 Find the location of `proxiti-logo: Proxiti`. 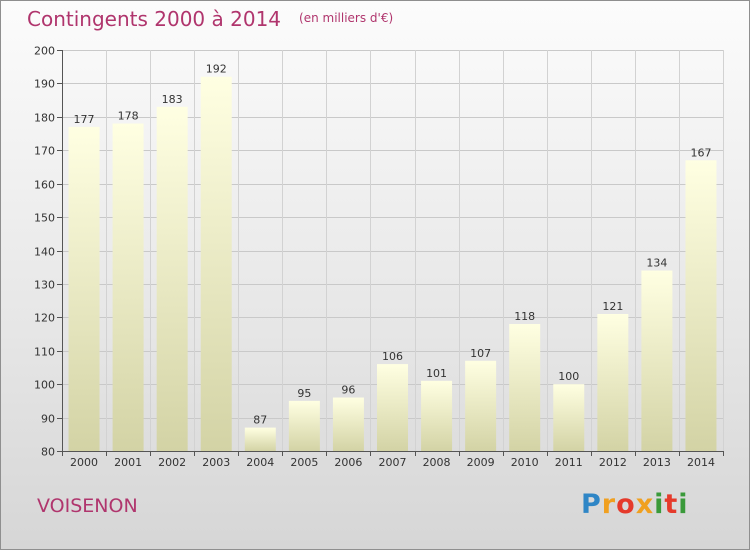

proxiti-logo: Proxiti is located at coordinates (635, 504).